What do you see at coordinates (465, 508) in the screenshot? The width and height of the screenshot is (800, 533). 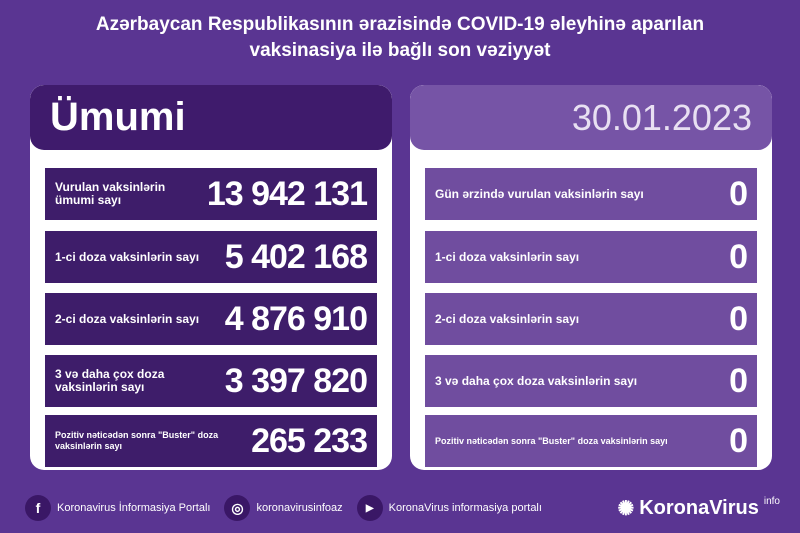 I see `youtube-label: KoronaVirus informasiya portalı` at bounding box center [465, 508].